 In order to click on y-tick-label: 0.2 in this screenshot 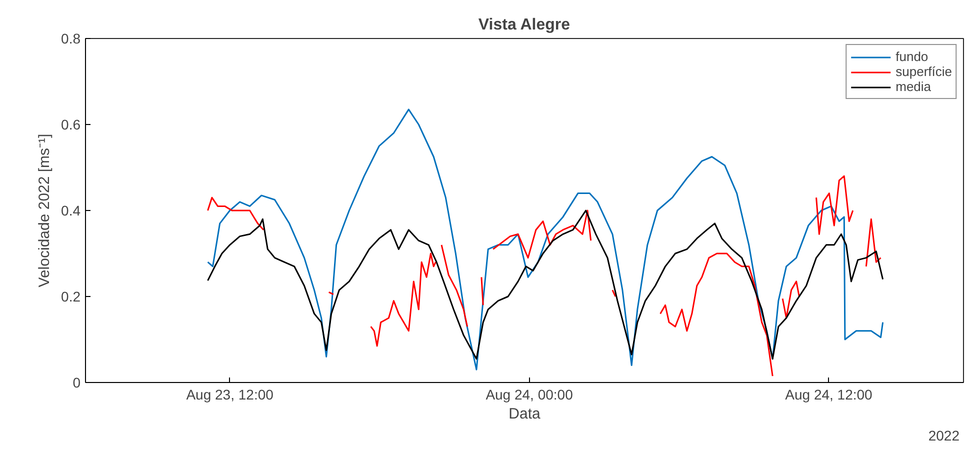, I will do `click(71, 296)`.